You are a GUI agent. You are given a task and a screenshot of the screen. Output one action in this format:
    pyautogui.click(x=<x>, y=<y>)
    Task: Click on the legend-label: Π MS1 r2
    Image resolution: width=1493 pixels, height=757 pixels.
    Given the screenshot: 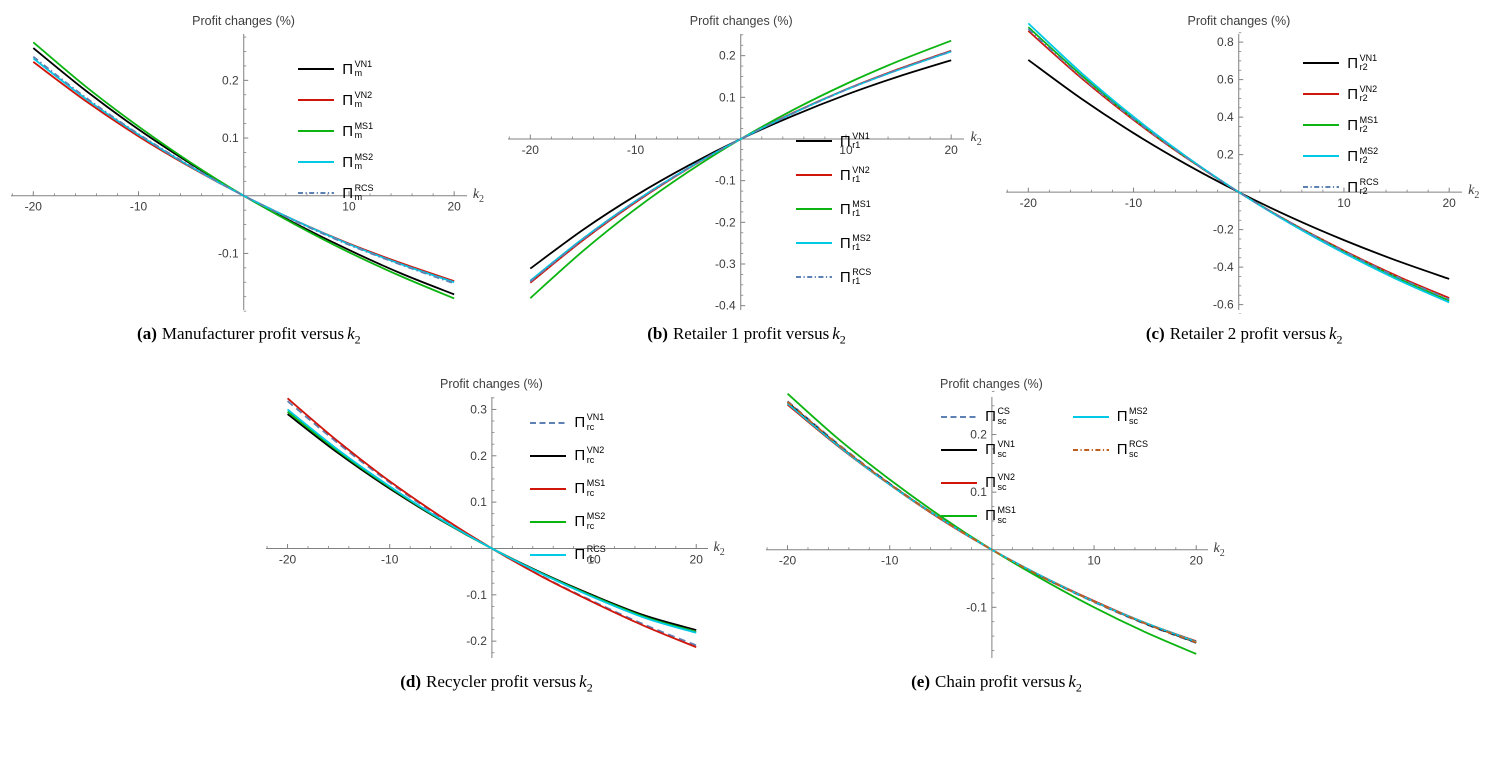 What is the action you would take?
    pyautogui.click(x=1363, y=125)
    